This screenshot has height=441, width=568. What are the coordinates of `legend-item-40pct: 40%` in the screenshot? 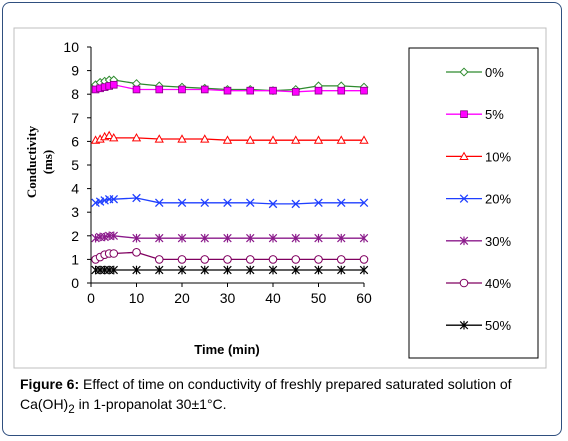 It's located at (478, 283).